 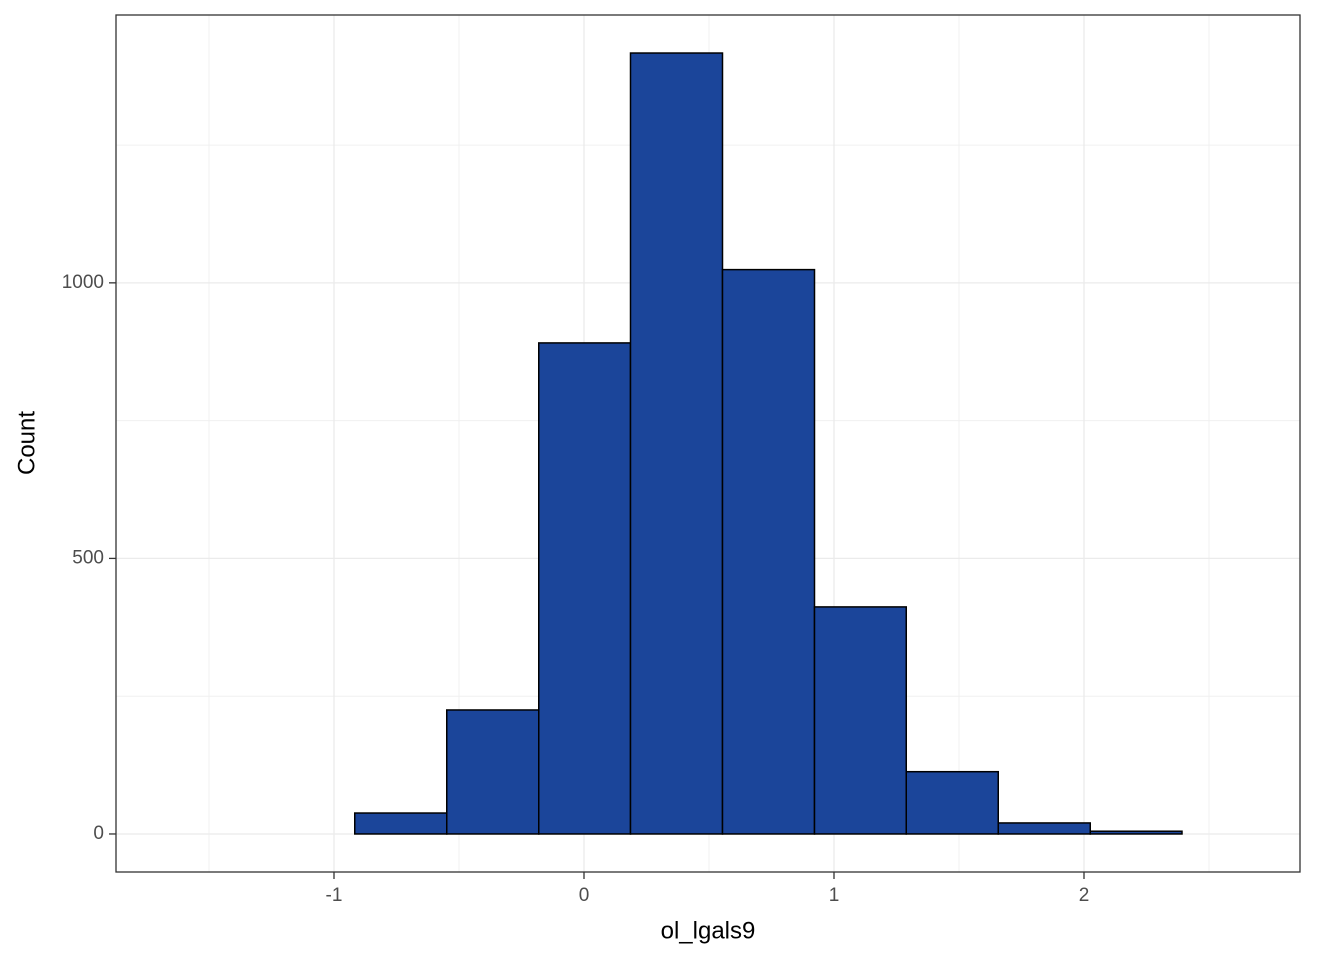 I want to click on x-tick-label: 0, so click(x=584, y=895).